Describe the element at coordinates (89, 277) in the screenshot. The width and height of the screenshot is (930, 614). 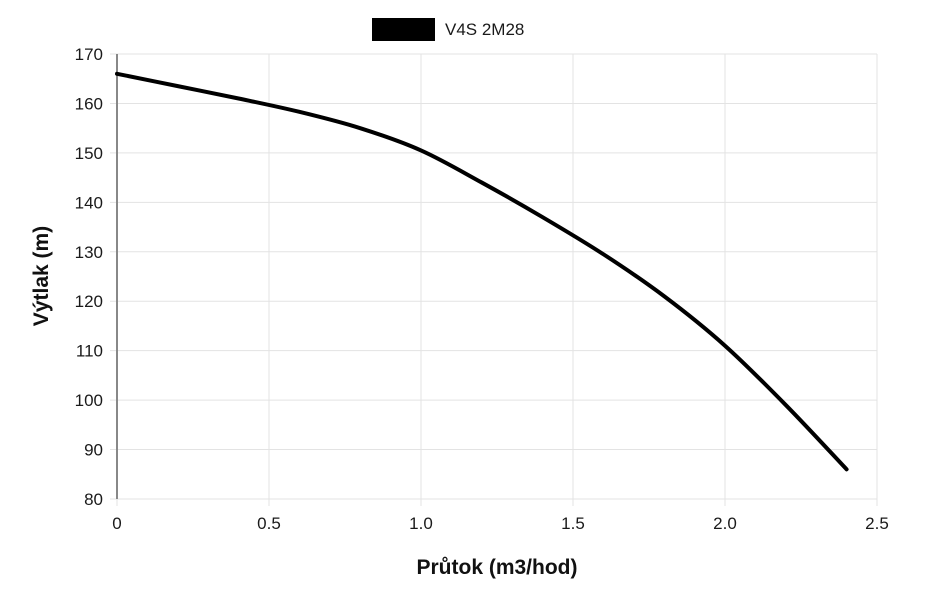
I see `y-tick-labels: 80 90 100 110 120 130 140 150 160 170` at that location.